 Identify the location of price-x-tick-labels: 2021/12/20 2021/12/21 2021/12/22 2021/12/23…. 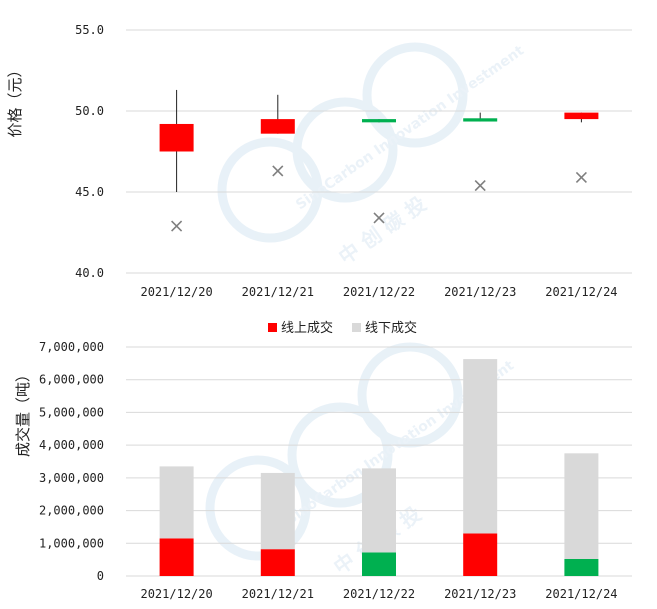
(378, 292).